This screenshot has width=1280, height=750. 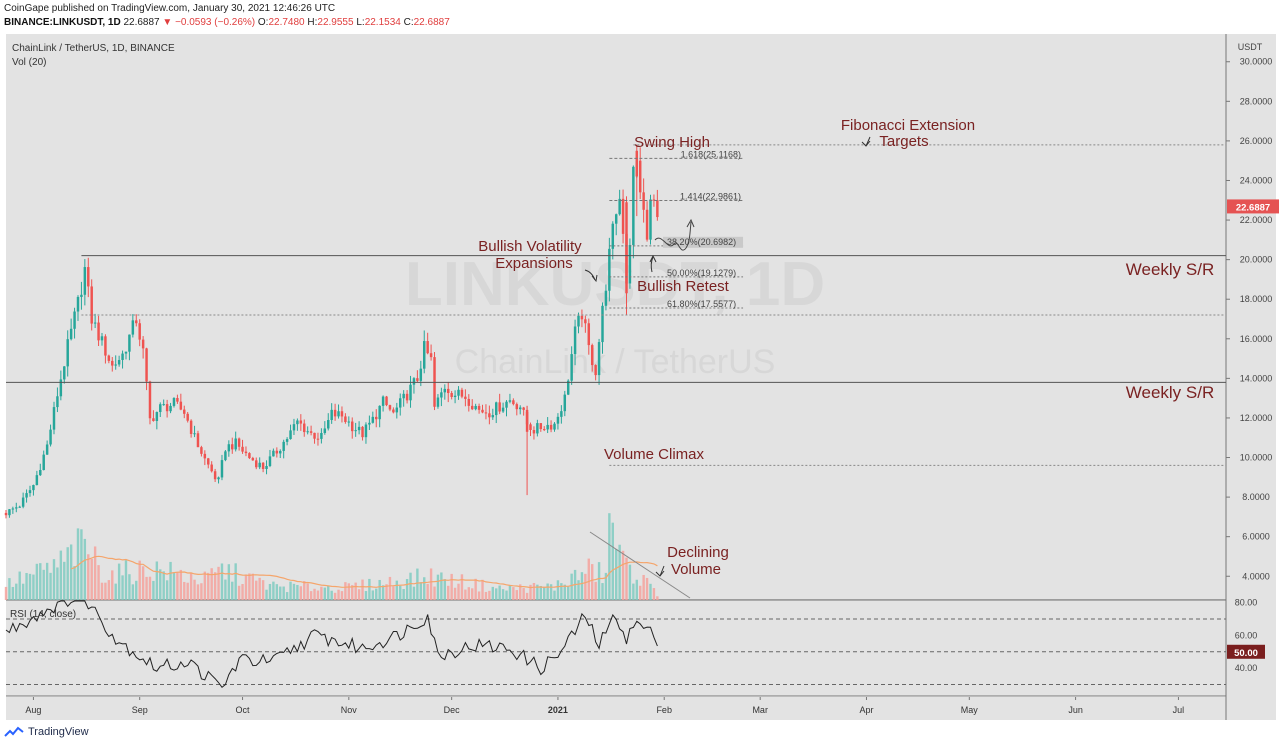 I want to click on weekly-sr-upper-label: Weekly S/R, so click(x=1170, y=269).